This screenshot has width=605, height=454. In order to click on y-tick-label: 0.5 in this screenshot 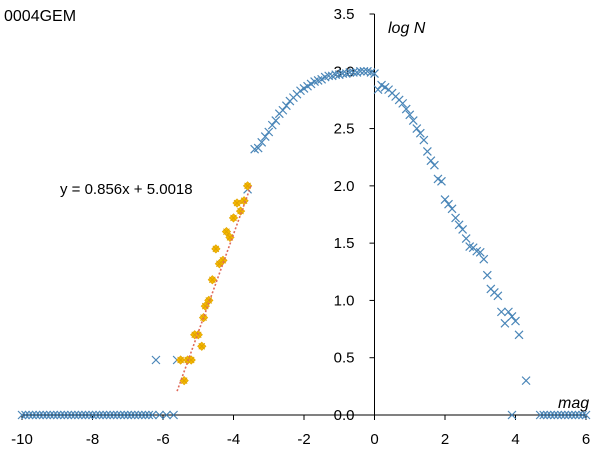, I will do `click(344, 358)`.